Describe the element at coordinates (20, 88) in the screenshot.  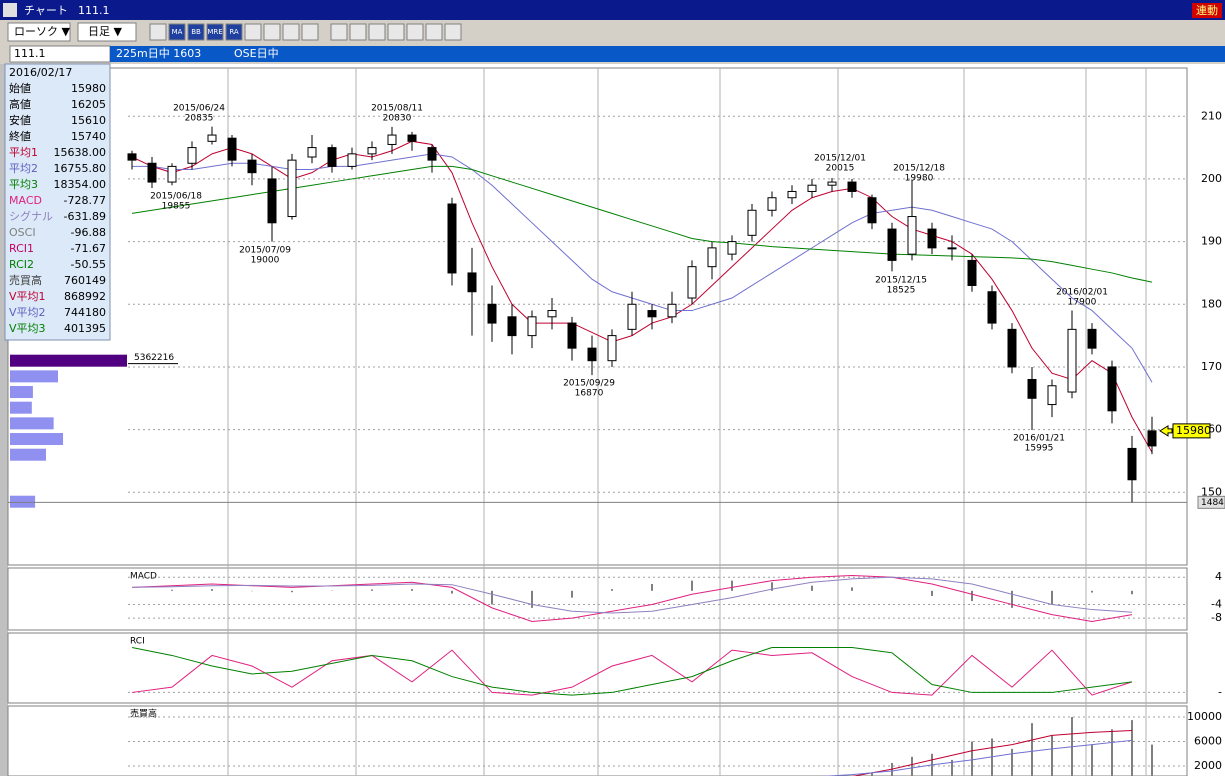
I see `info-label: 始値` at that location.